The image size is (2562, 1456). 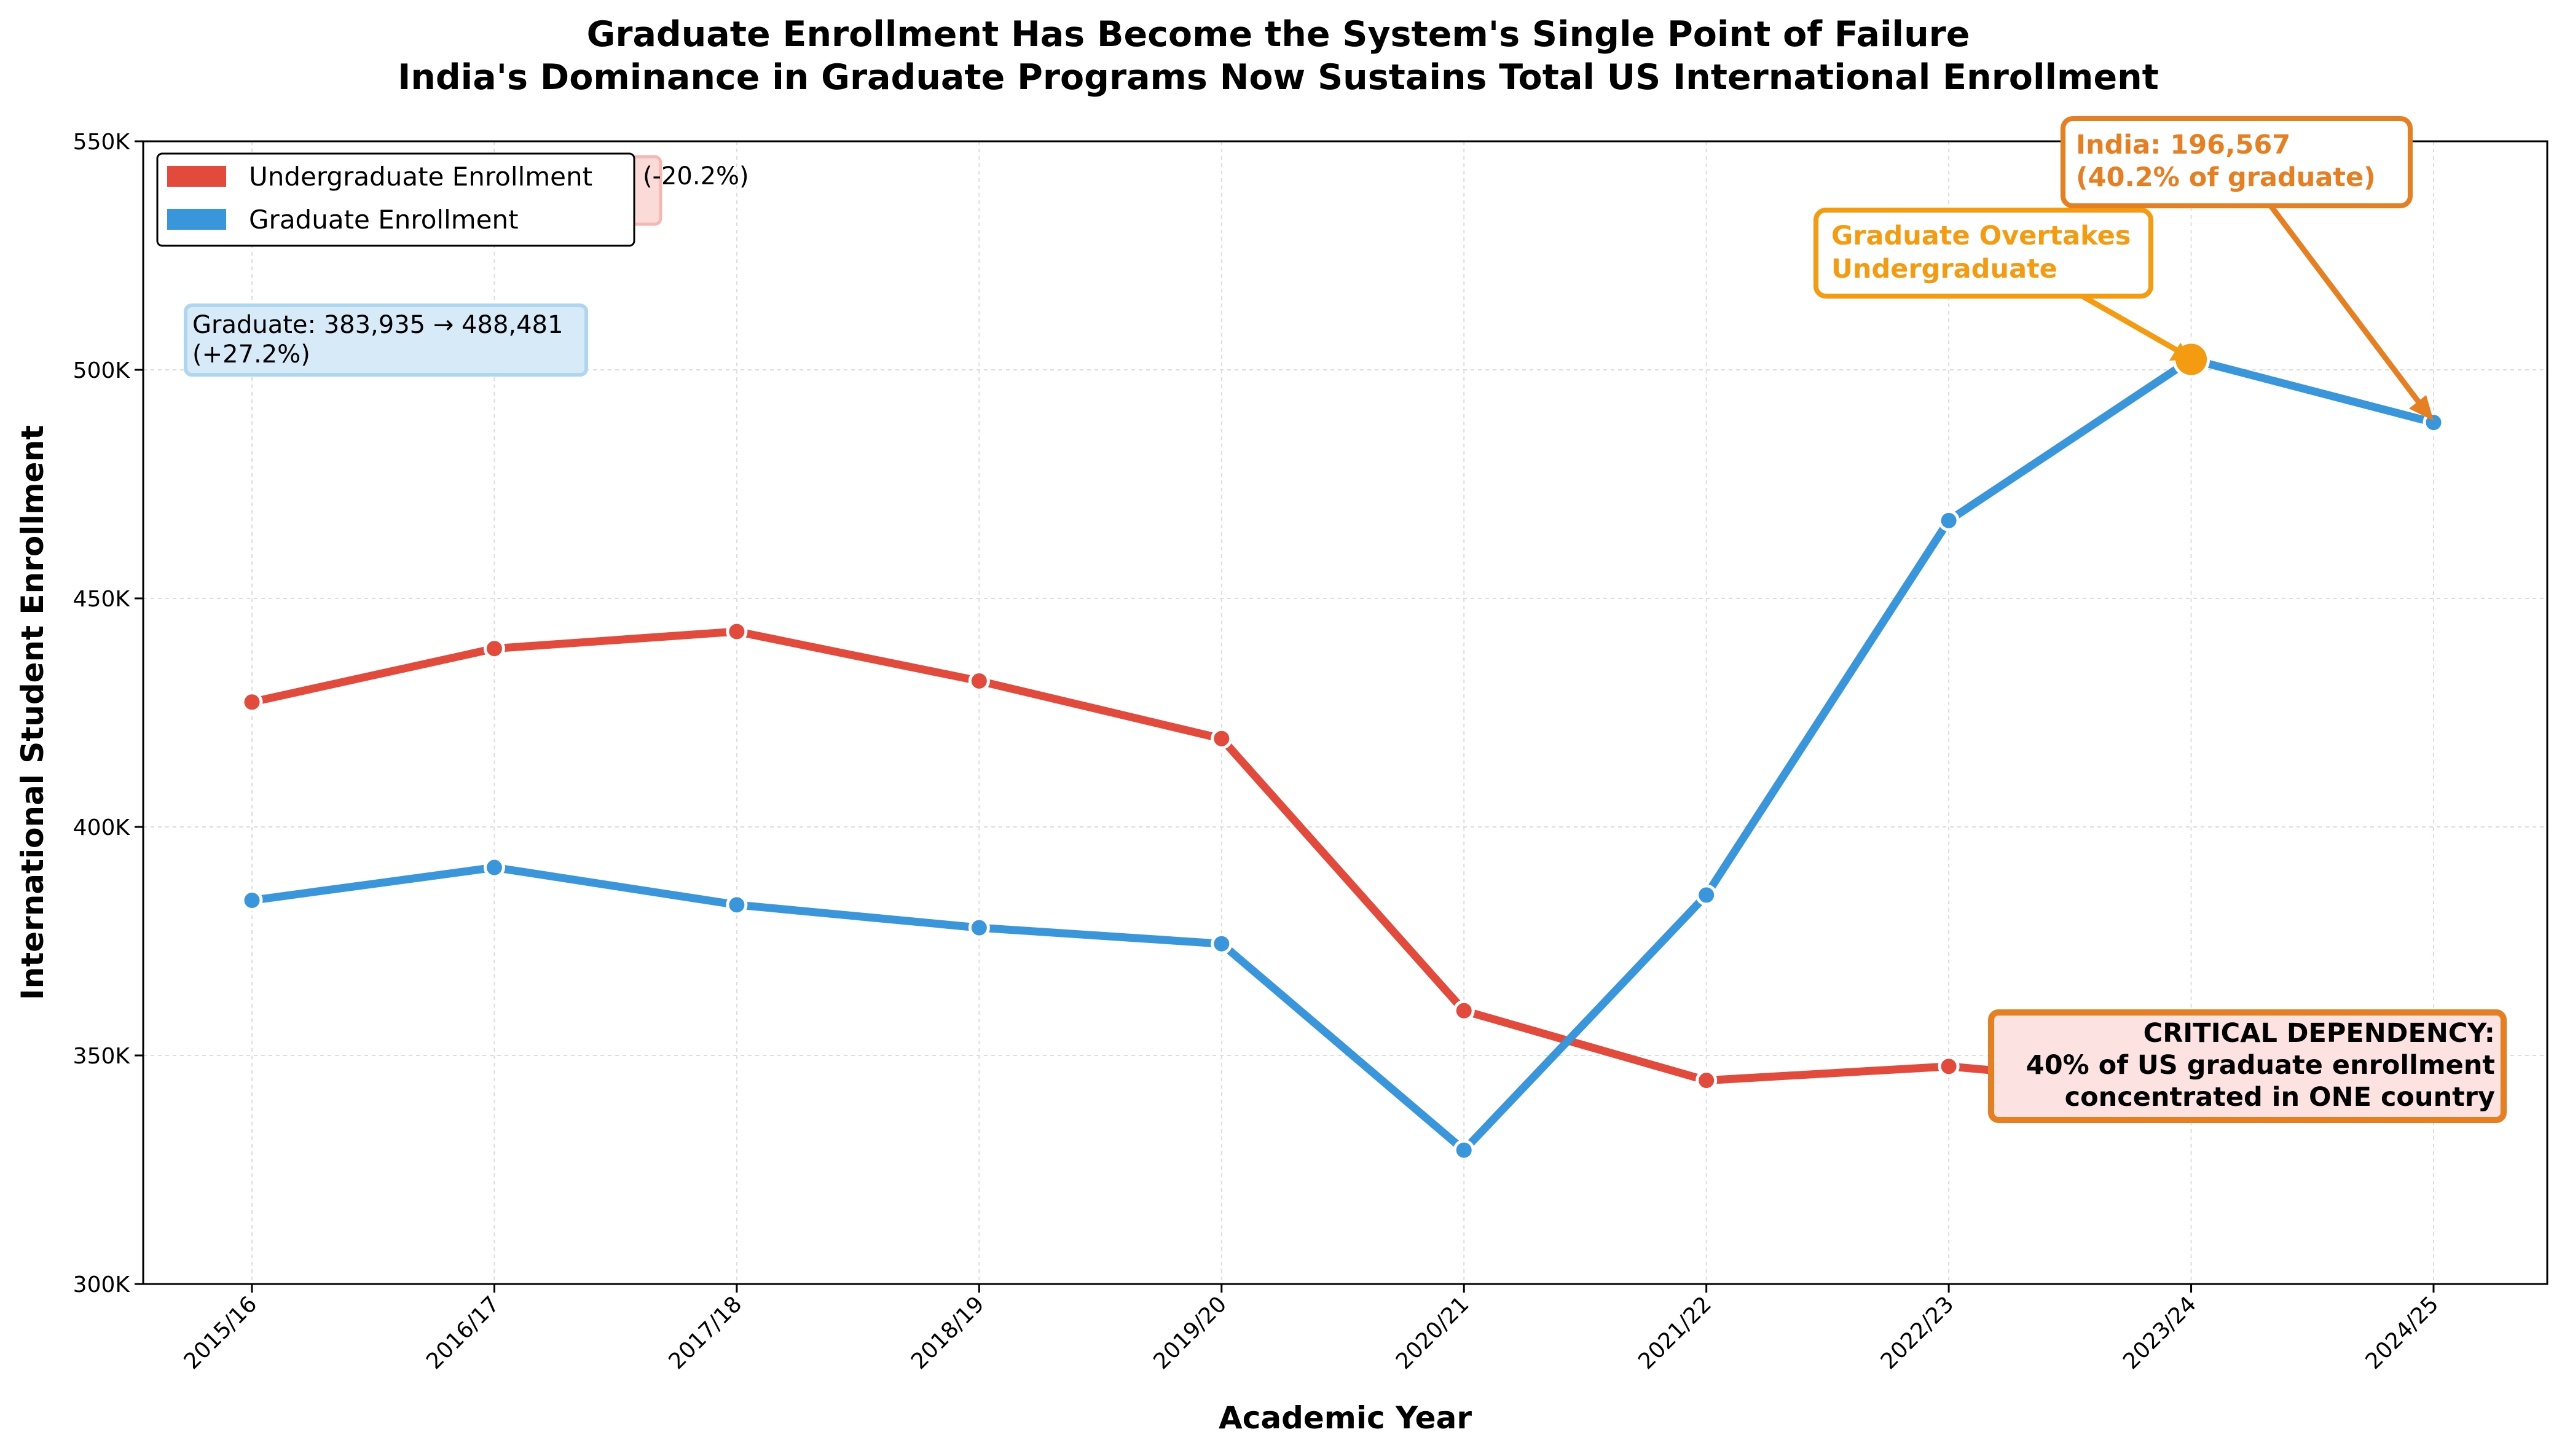 I want to click on graduate-summary-line1: Graduate: 383,935 → 488,481, so click(x=377, y=325).